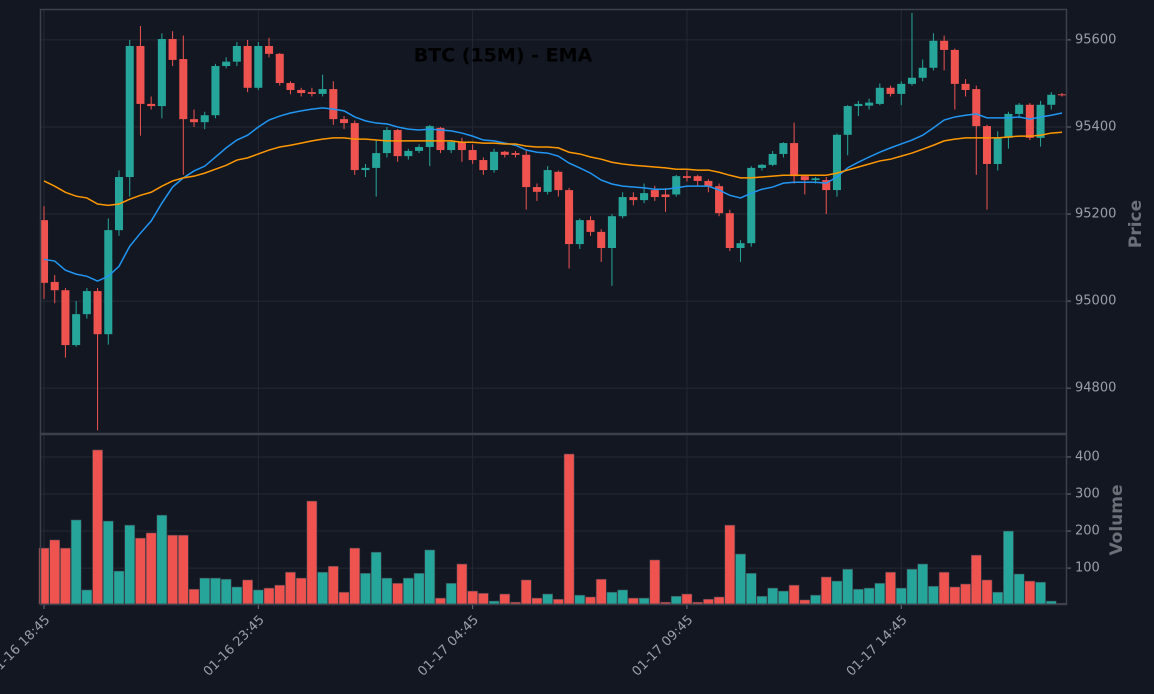  What do you see at coordinates (1087, 568) in the screenshot?
I see `volume-tick-label: 100` at bounding box center [1087, 568].